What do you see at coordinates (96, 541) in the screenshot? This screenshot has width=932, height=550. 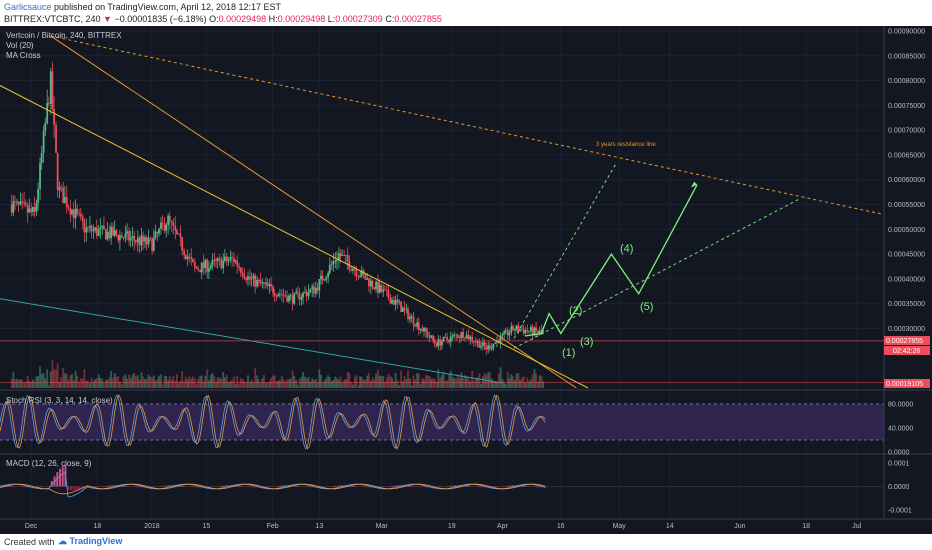 I see `tradingview-brand: TradingView` at bounding box center [96, 541].